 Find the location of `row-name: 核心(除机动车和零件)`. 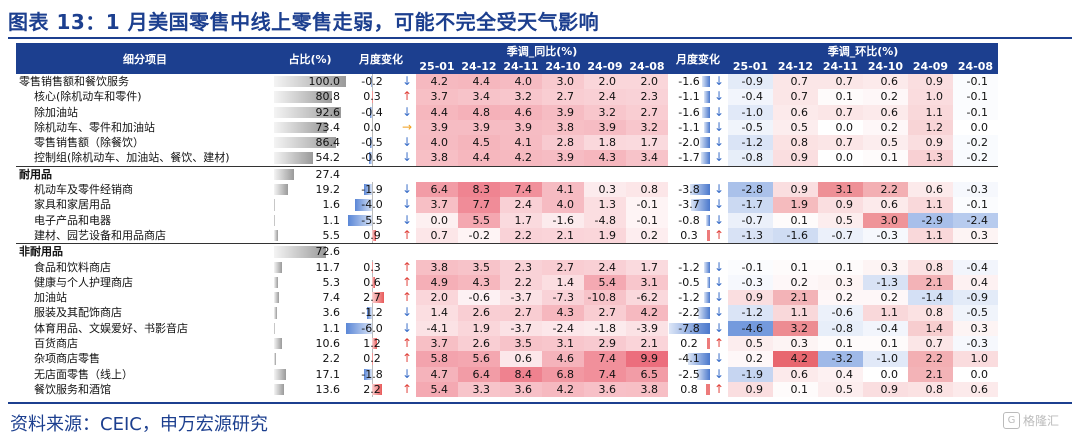

row-name: 核心(除机动车和零件) is located at coordinates (88, 97).